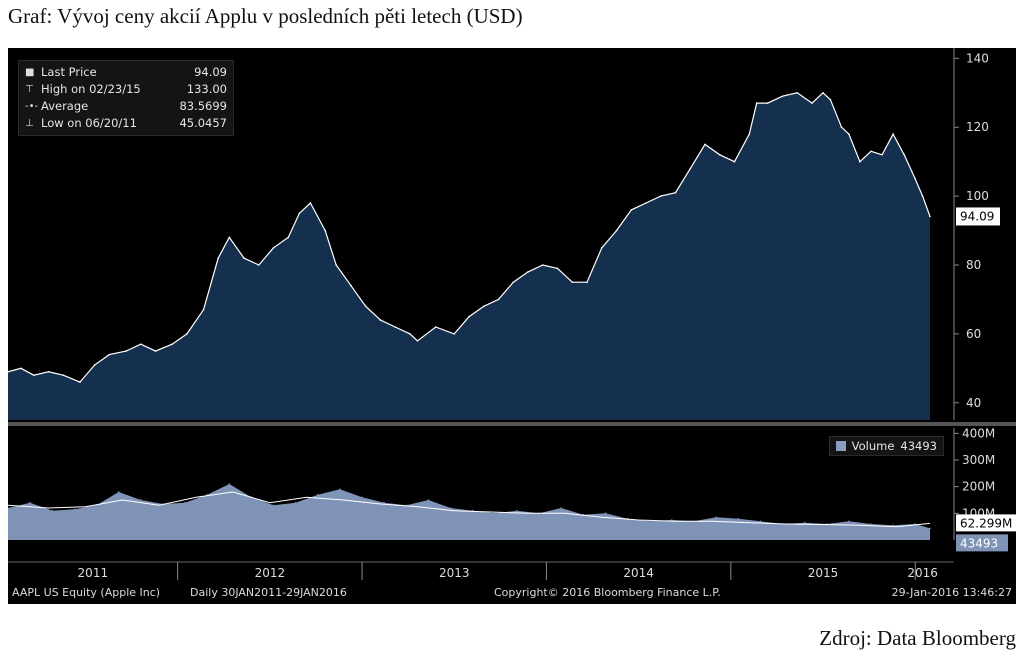  I want to click on volume-swatch-icon, so click(840, 446).